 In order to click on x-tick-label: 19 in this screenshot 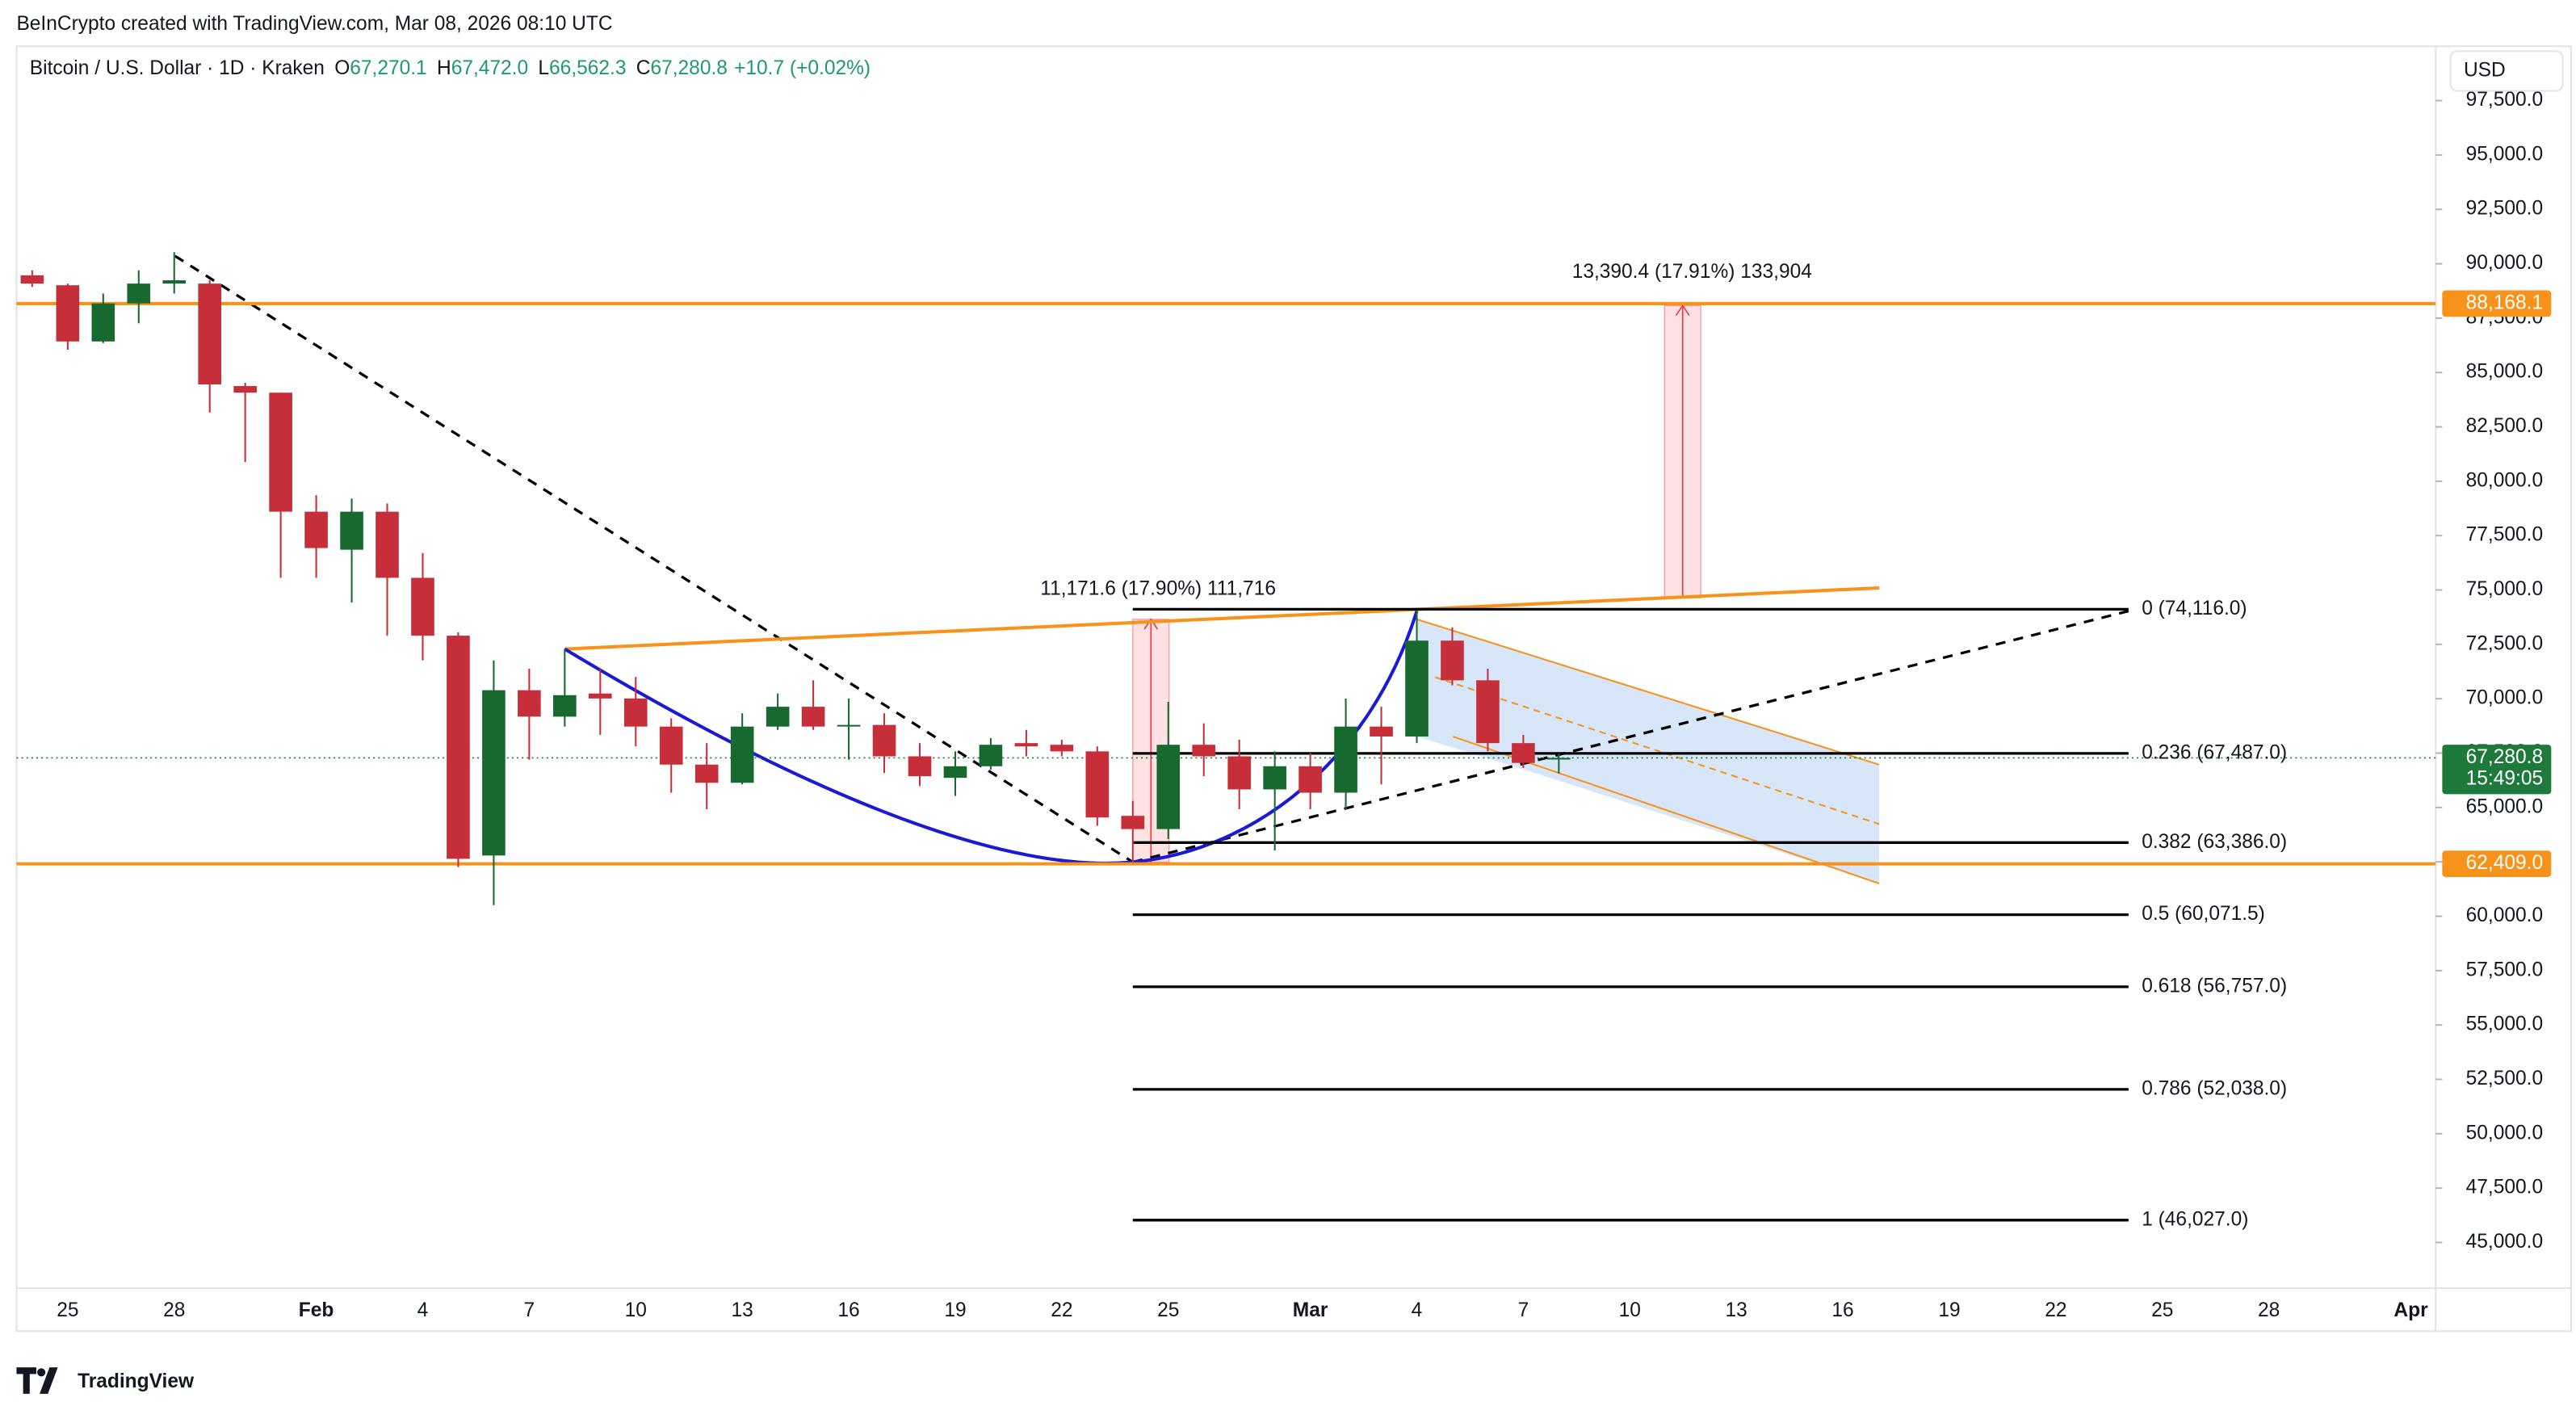, I will do `click(955, 1310)`.